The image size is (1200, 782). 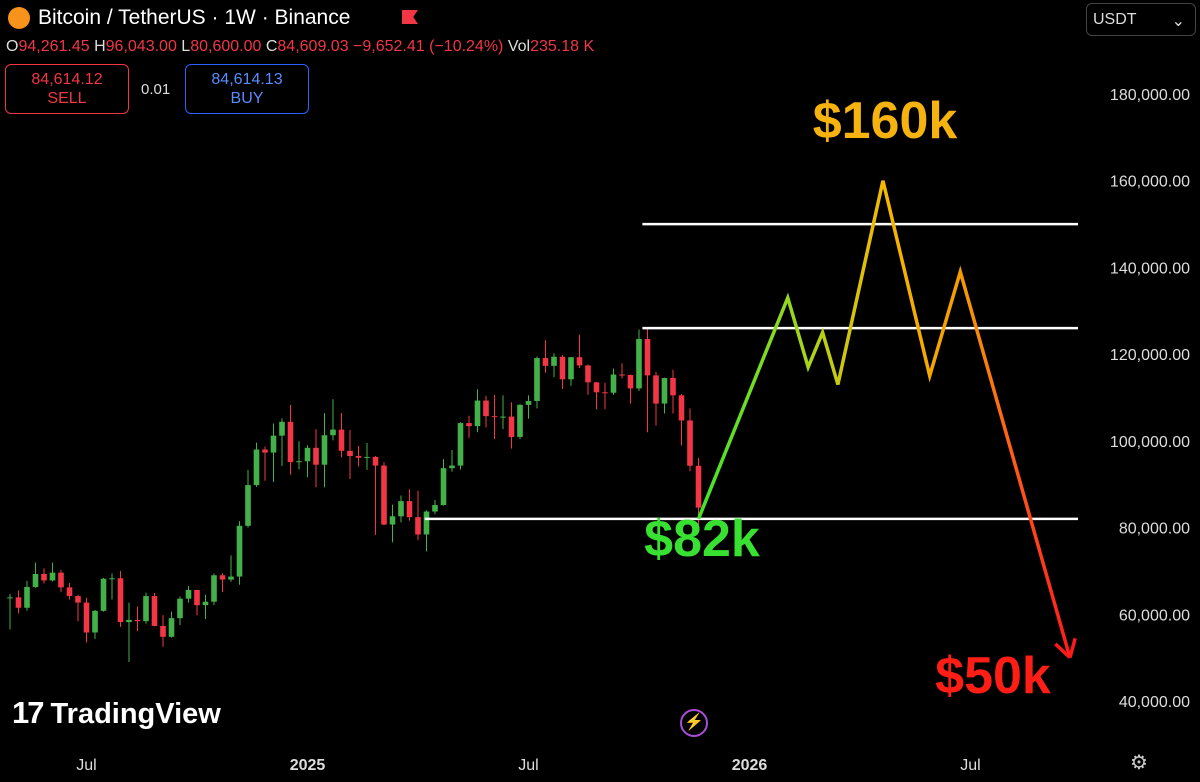 What do you see at coordinates (12, 46) in the screenshot?
I see `ohlc-label: O` at bounding box center [12, 46].